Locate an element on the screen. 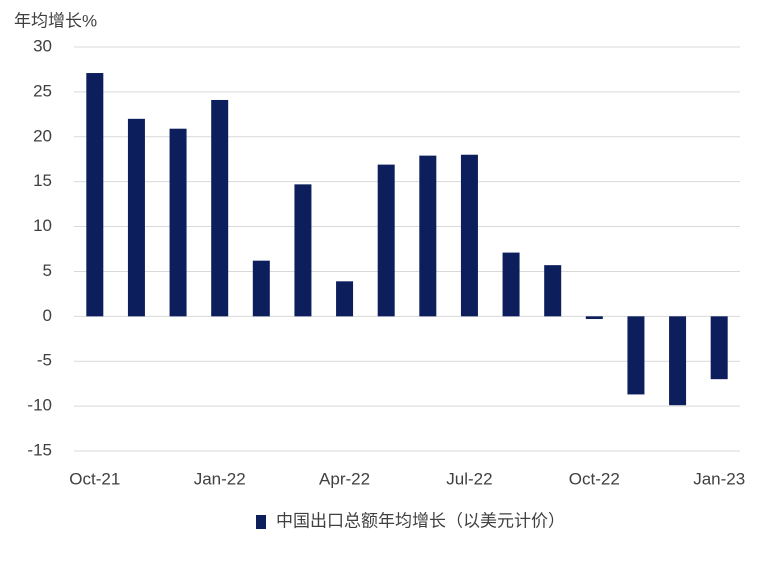 The height and width of the screenshot is (564, 768). y-tick-label: 15 is located at coordinates (42, 180).